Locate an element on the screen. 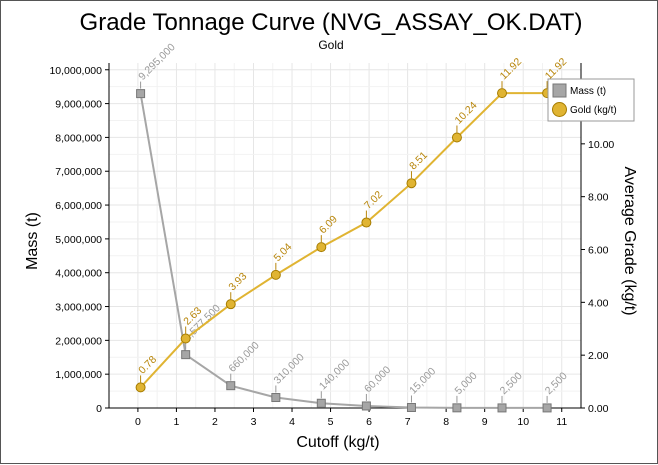  x-tick-label: 10 is located at coordinates (523, 422).